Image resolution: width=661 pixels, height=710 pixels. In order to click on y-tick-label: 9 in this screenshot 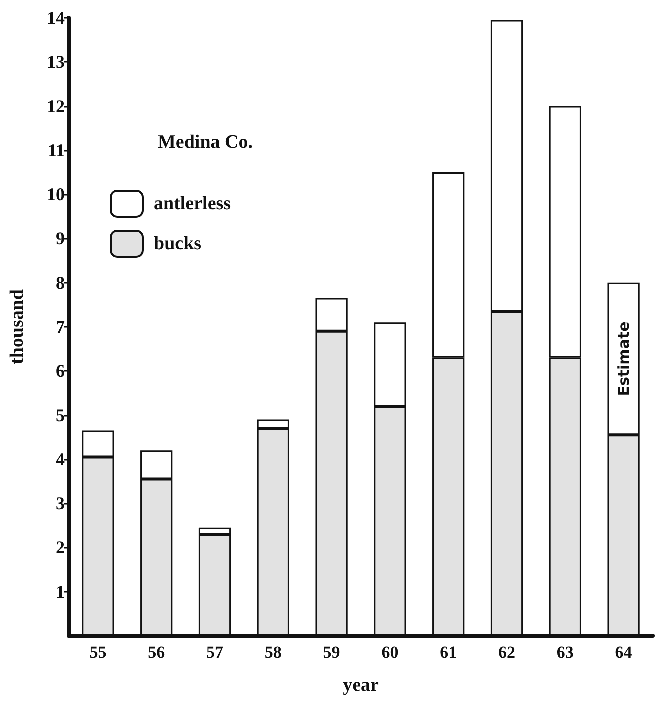, I will do `click(60, 238)`.